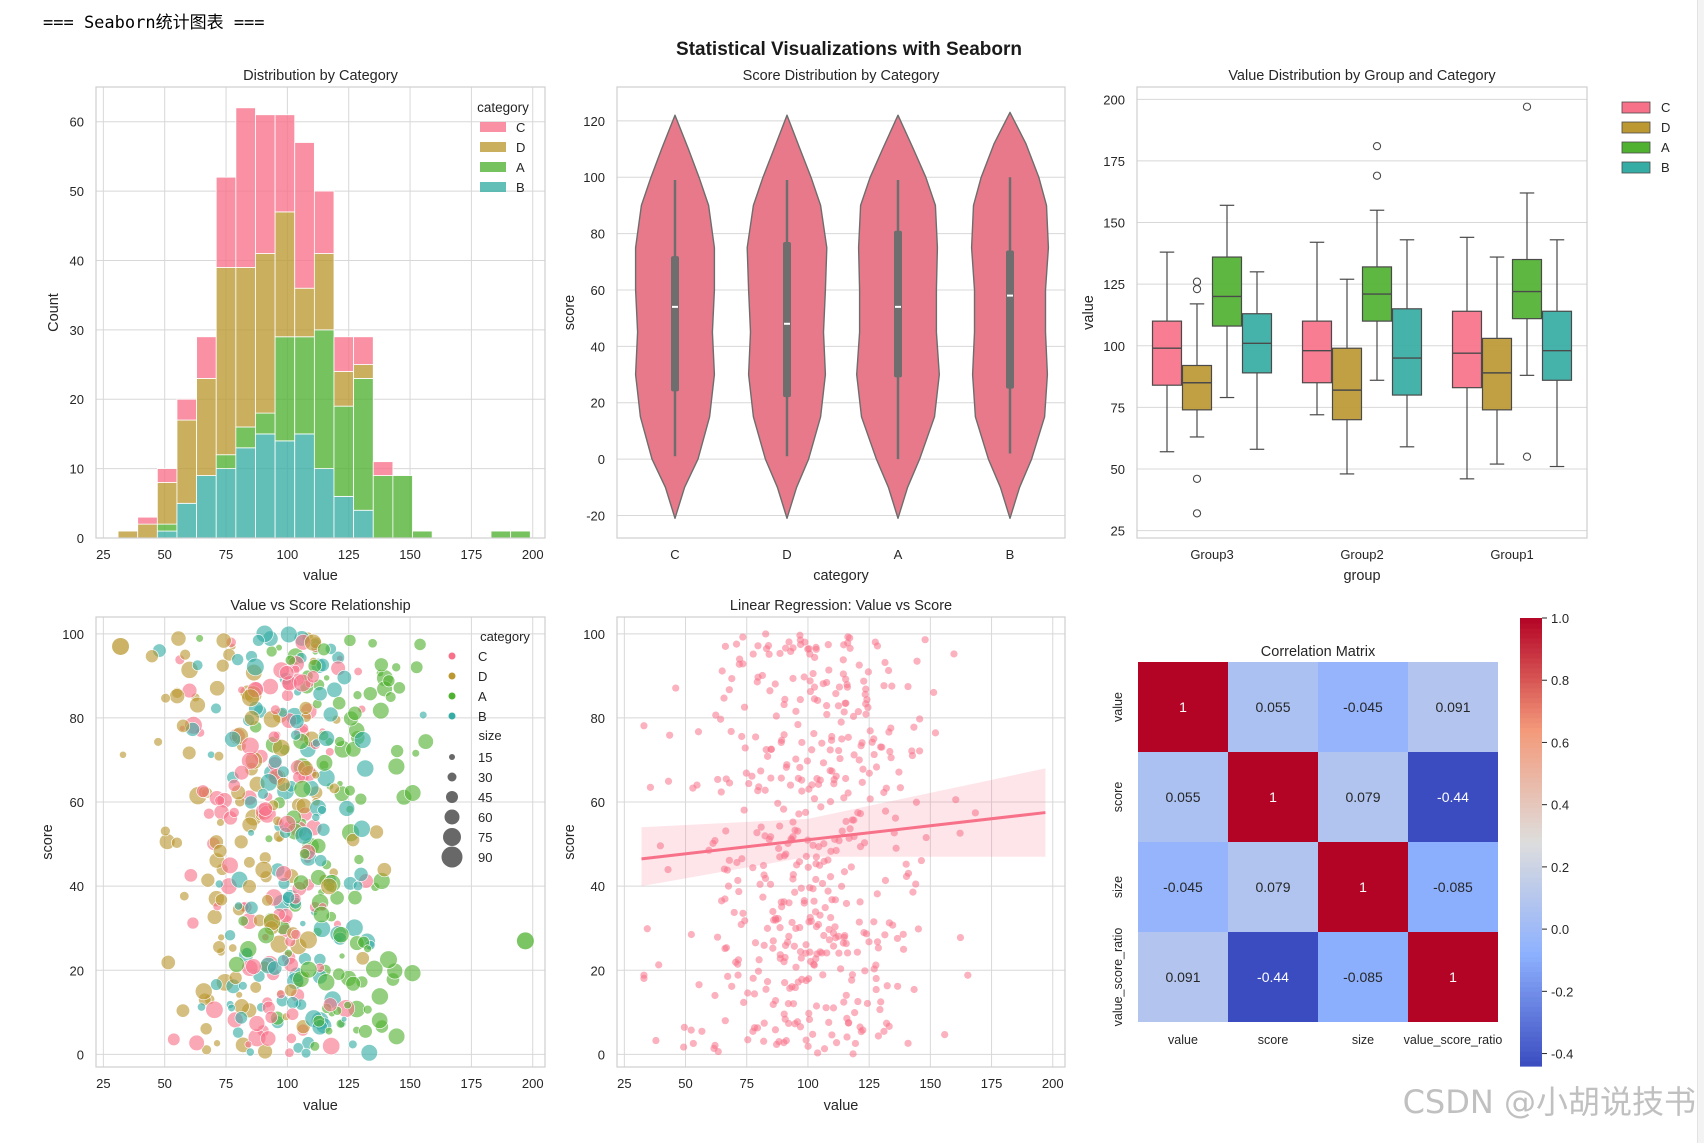 Image resolution: width=1704 pixels, height=1143 pixels. I want to click on scatter1-size-label: 75, so click(485, 837).